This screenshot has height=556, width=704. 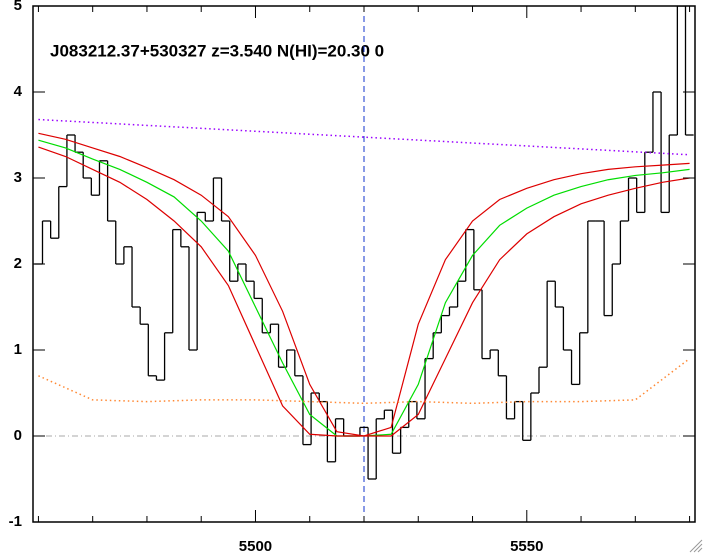 I want to click on y-tick-label: -1, so click(x=15, y=521).